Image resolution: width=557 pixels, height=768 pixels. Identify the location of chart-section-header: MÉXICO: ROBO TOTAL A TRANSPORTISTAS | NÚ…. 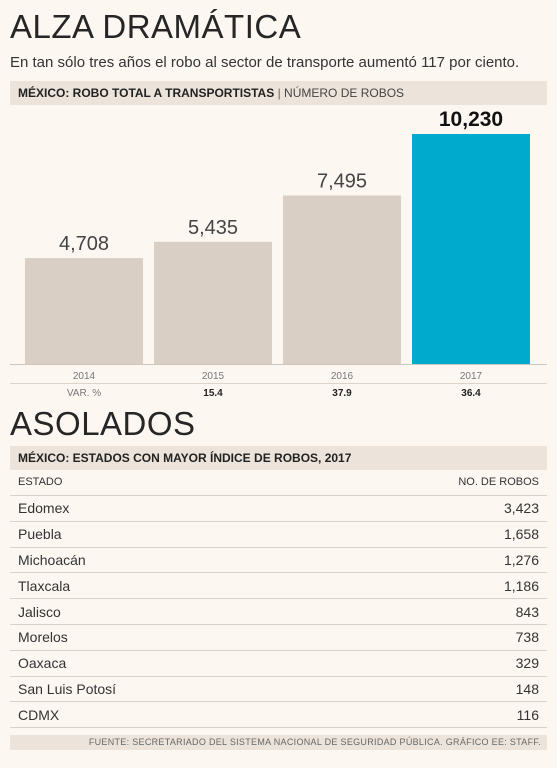
(278, 93).